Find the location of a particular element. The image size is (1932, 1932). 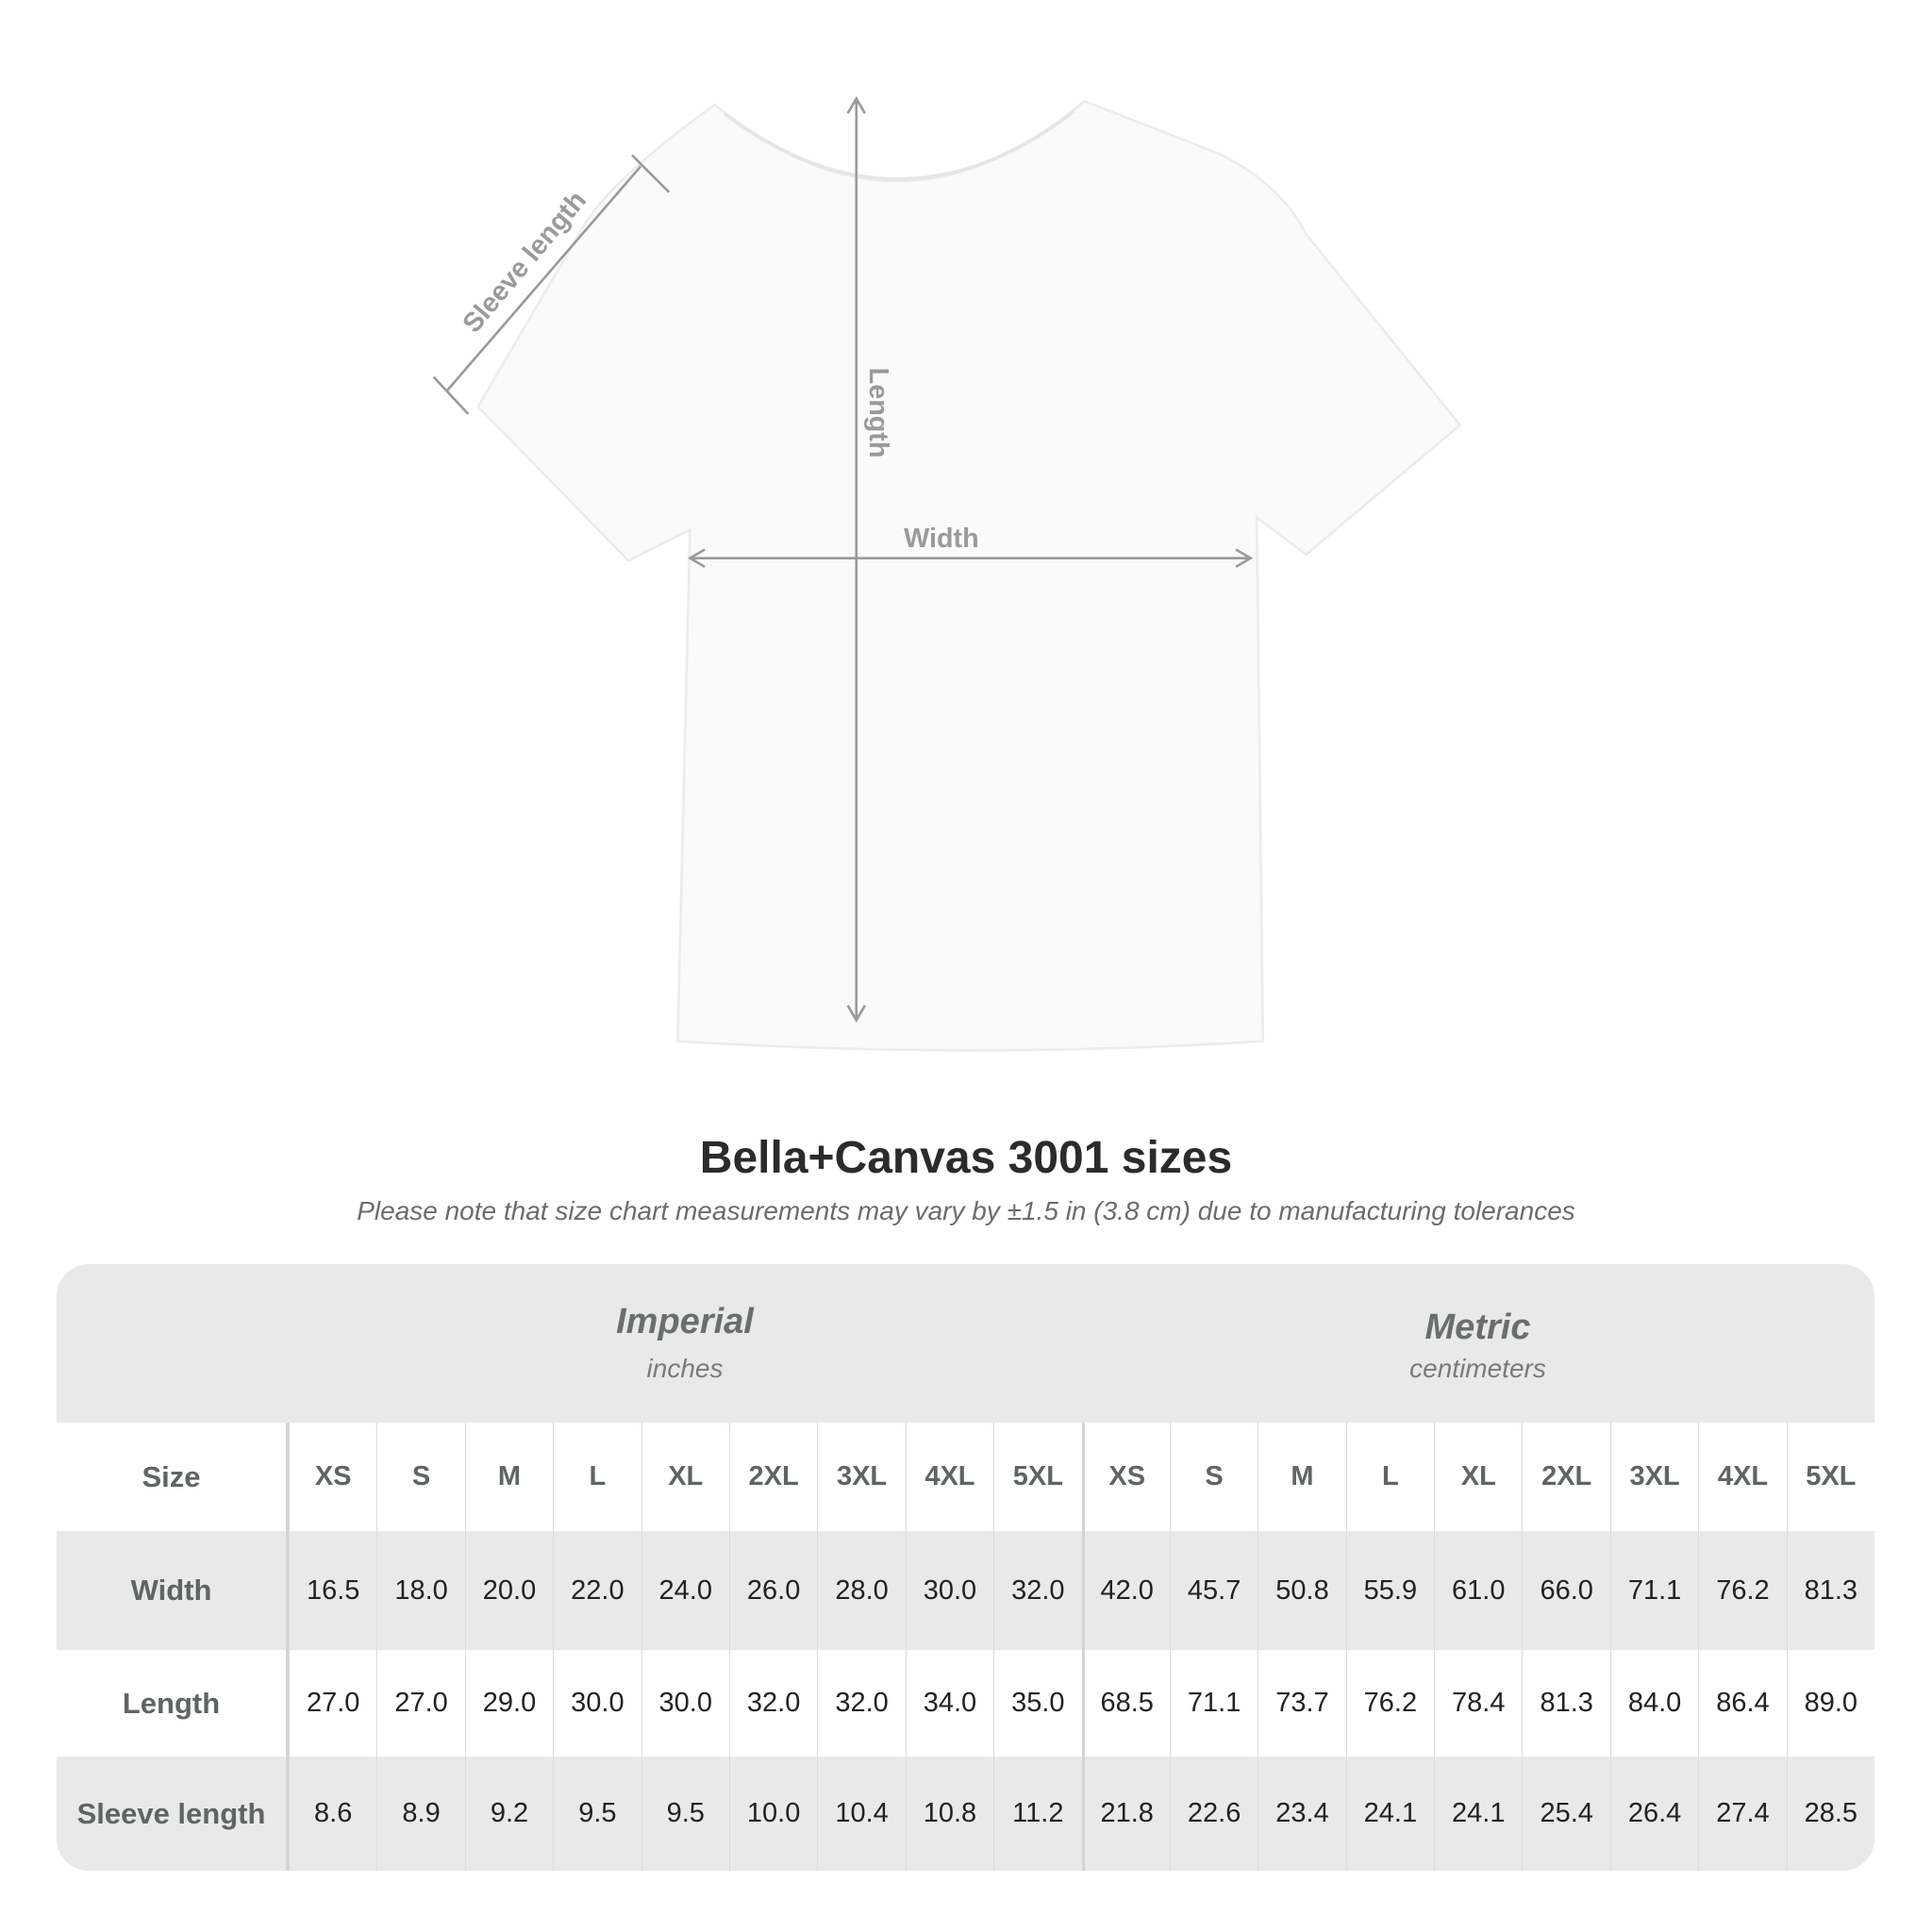

metric-size-header: XS is located at coordinates (1125, 1477).